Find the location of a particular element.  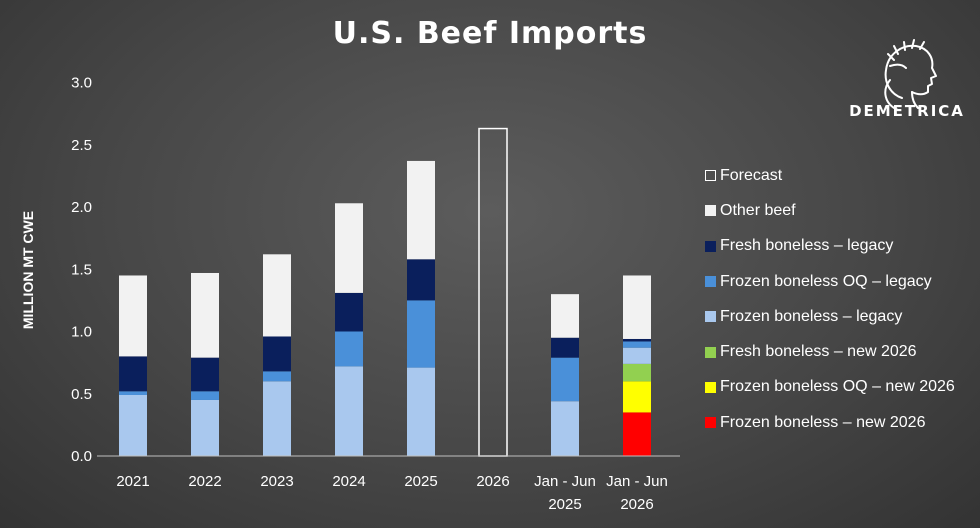

legend-label: Fresh boneless – new 2026 is located at coordinates (818, 352).